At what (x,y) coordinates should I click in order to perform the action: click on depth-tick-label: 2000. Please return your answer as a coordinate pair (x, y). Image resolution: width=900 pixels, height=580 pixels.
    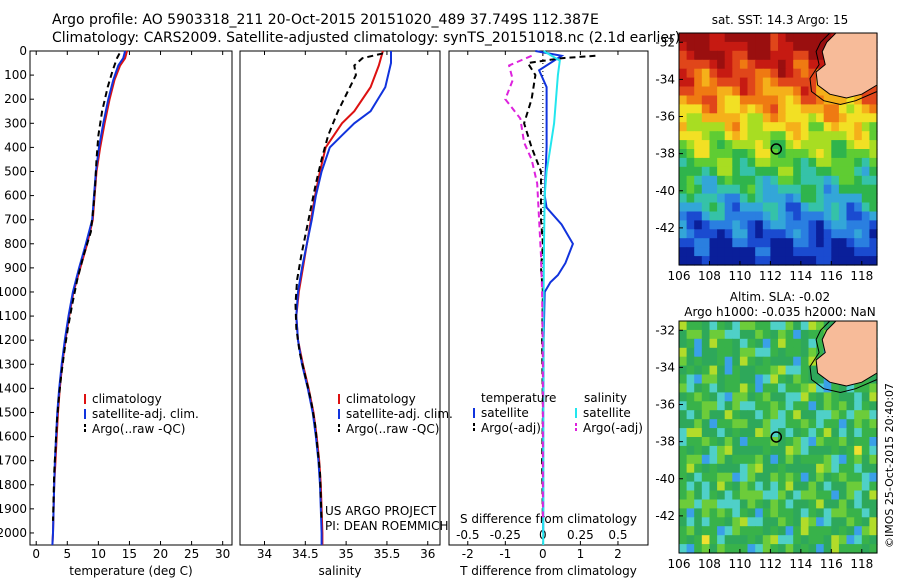
    Looking at the image, I should click on (13, 533).